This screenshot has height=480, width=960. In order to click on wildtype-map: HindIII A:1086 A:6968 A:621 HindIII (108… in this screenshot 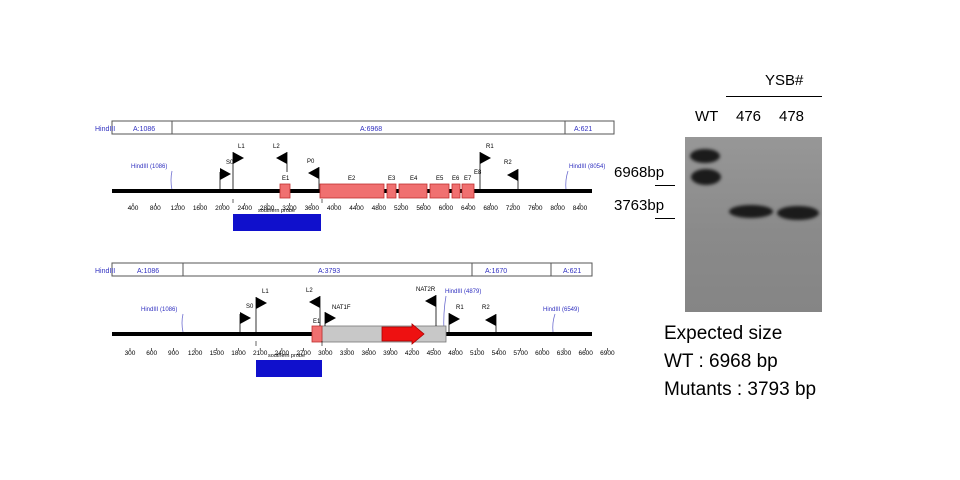, I will do `click(355, 175)`.